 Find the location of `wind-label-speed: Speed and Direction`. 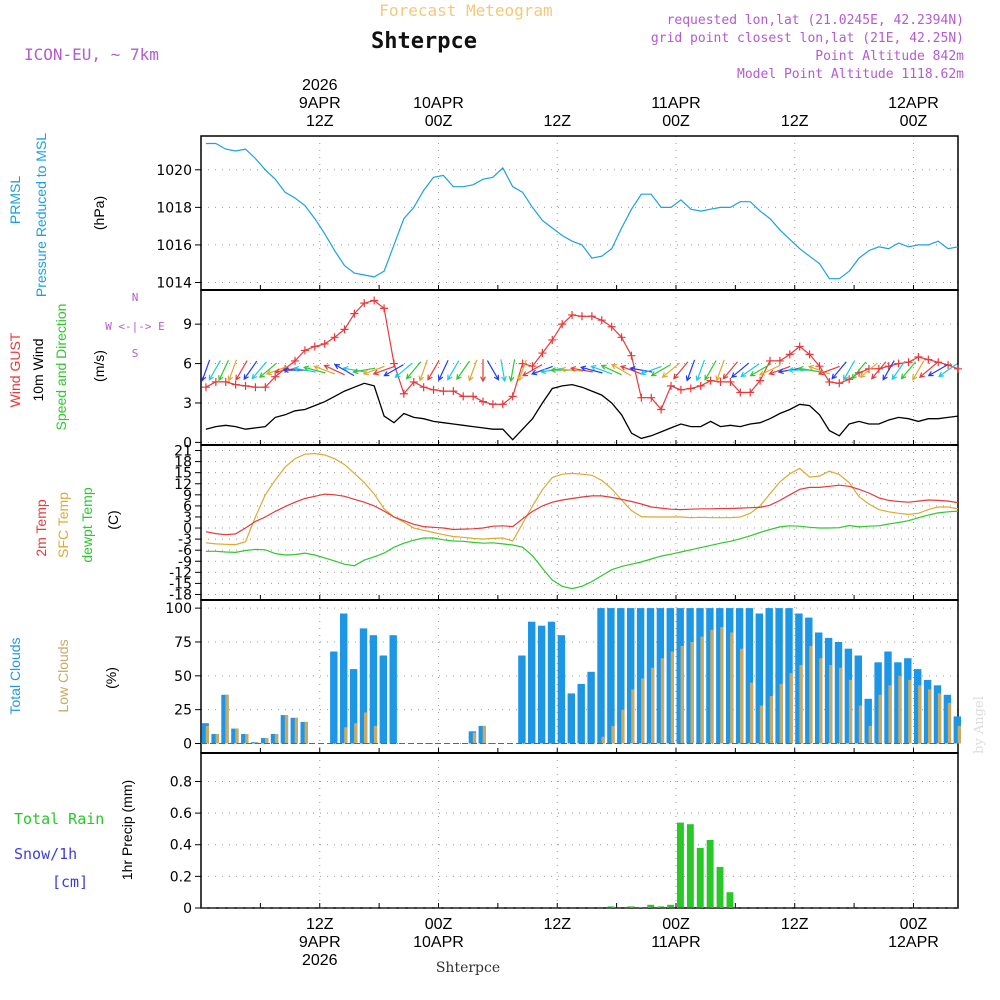

wind-label-speed: Speed and Direction is located at coordinates (61, 367).